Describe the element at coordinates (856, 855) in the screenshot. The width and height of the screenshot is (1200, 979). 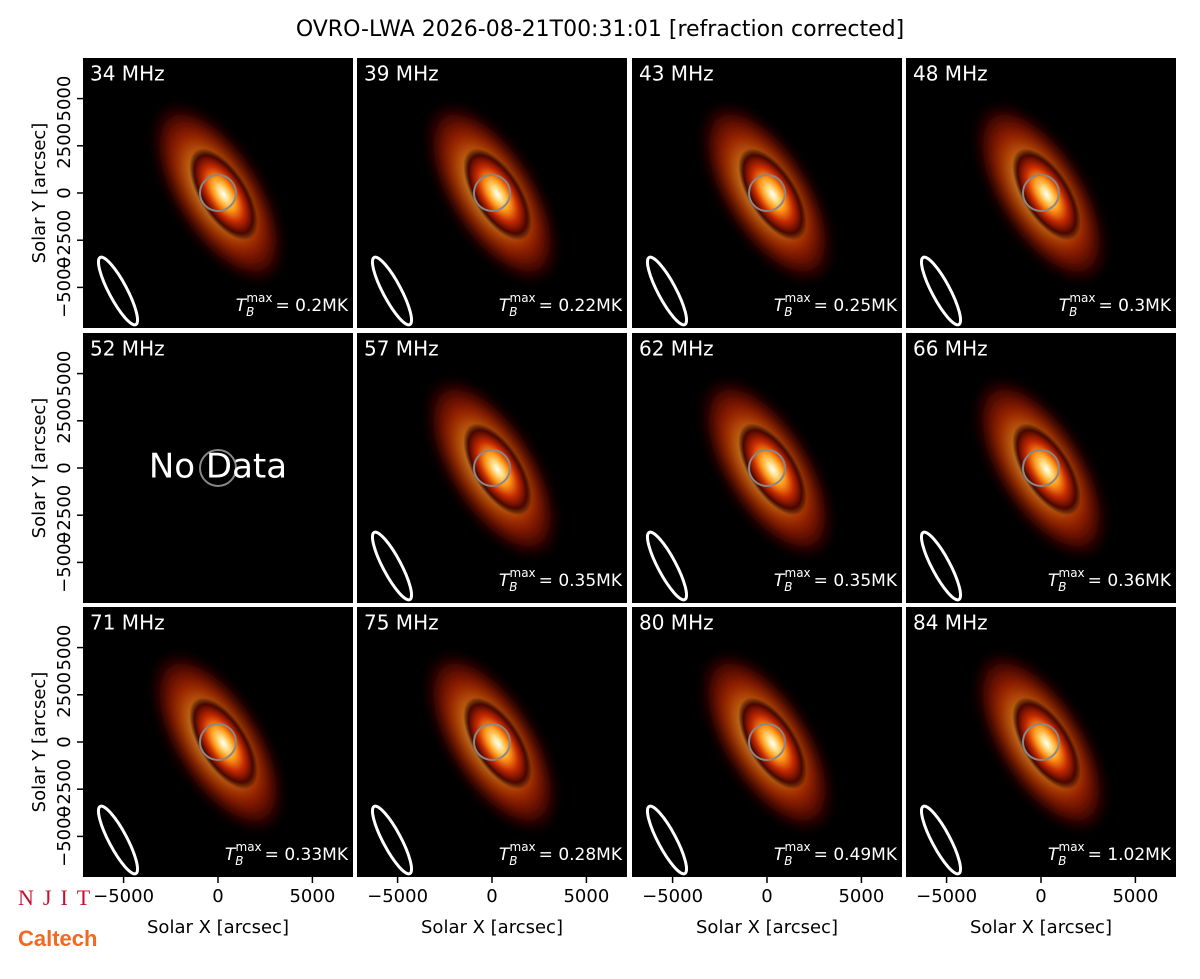
I see `tmax-value: = 0.49MK` at that location.